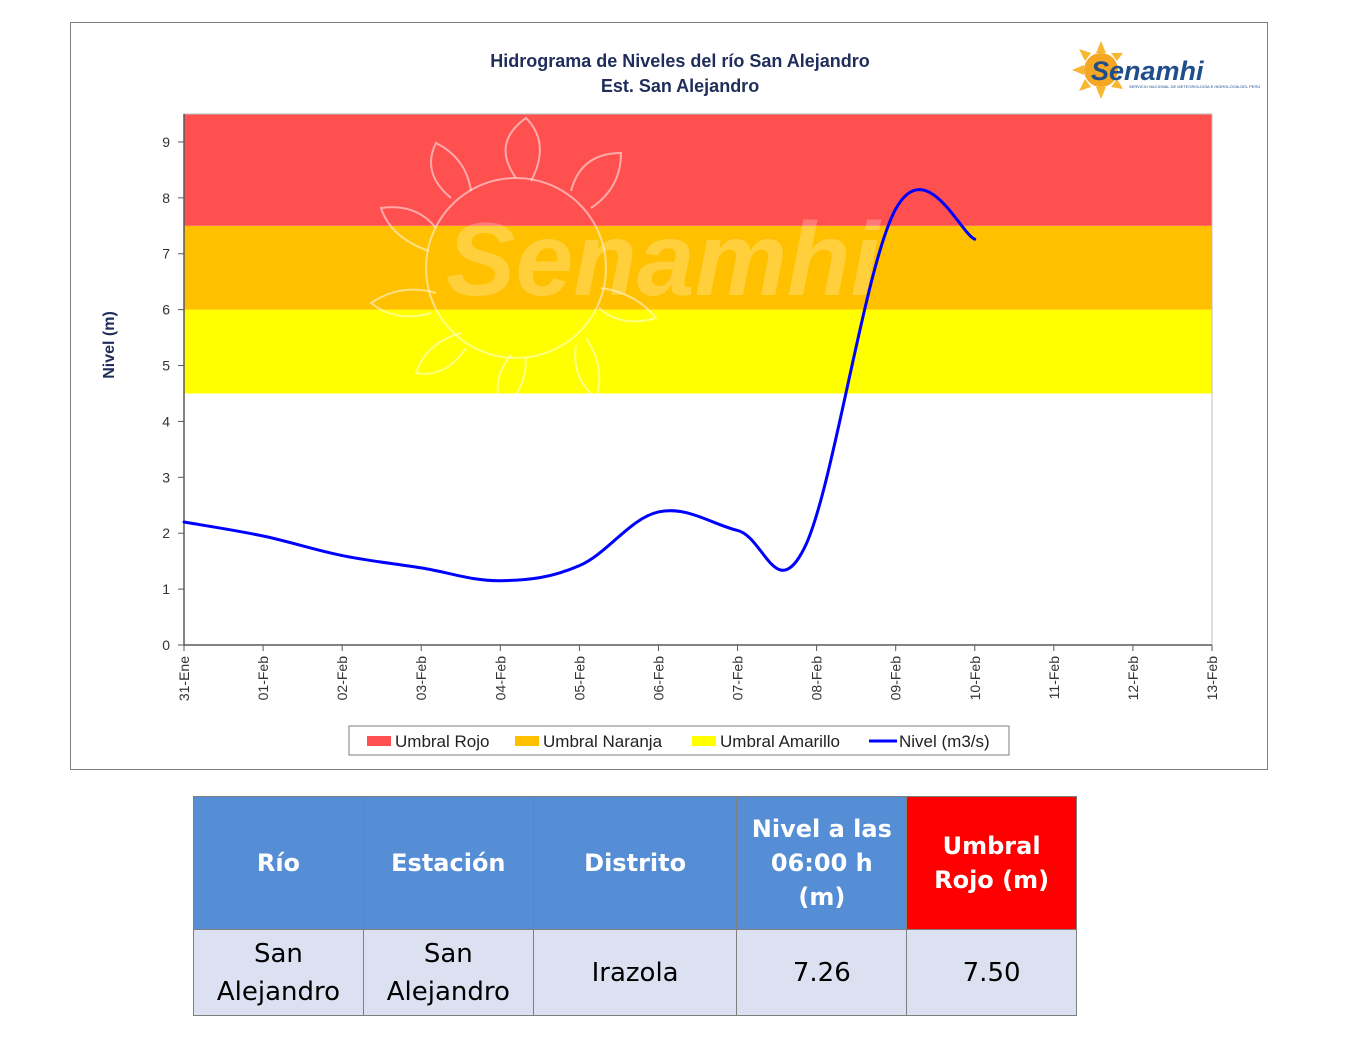 This screenshot has height=1048, width=1352. I want to click on legend-label-rojo: Umbral Rojo, so click(442, 741).